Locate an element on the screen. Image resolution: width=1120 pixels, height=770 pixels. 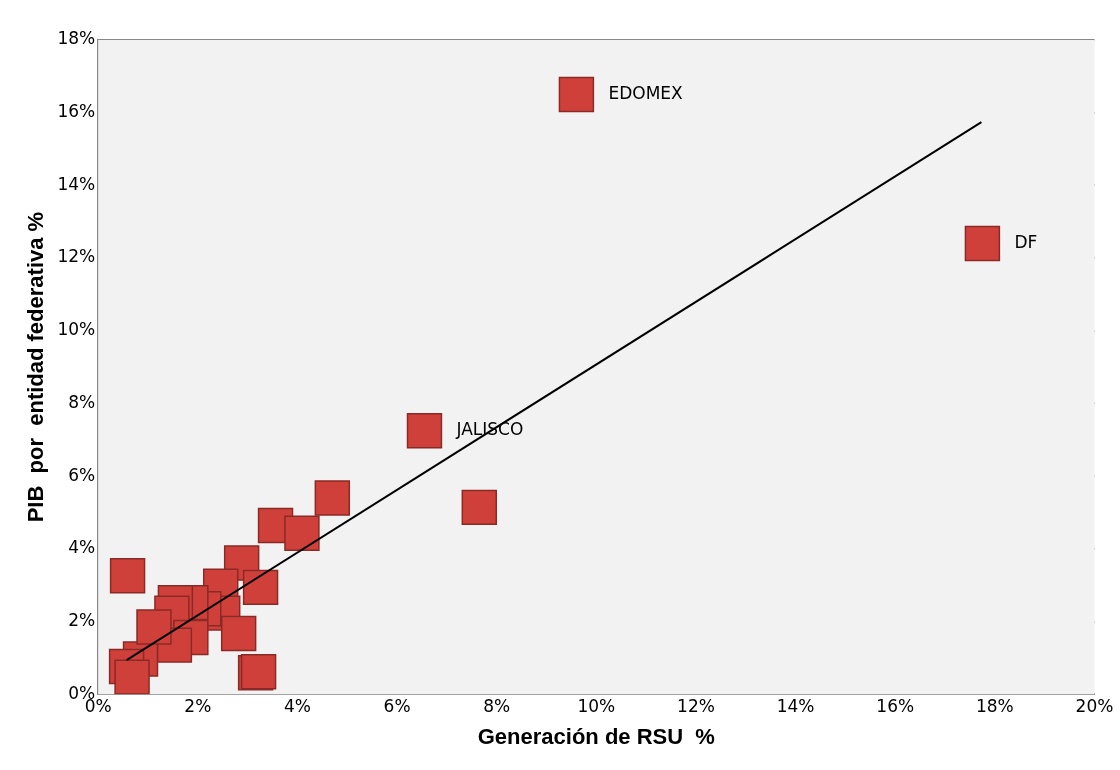
y-tick-label: 4% is located at coordinates (82, 547).